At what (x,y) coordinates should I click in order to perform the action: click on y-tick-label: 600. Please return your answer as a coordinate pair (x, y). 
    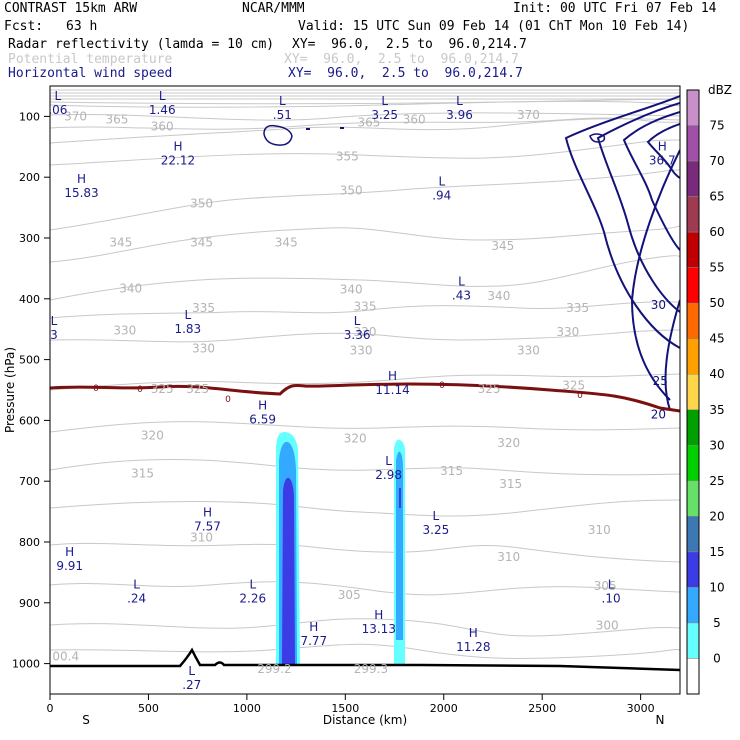
    Looking at the image, I should click on (29, 420).